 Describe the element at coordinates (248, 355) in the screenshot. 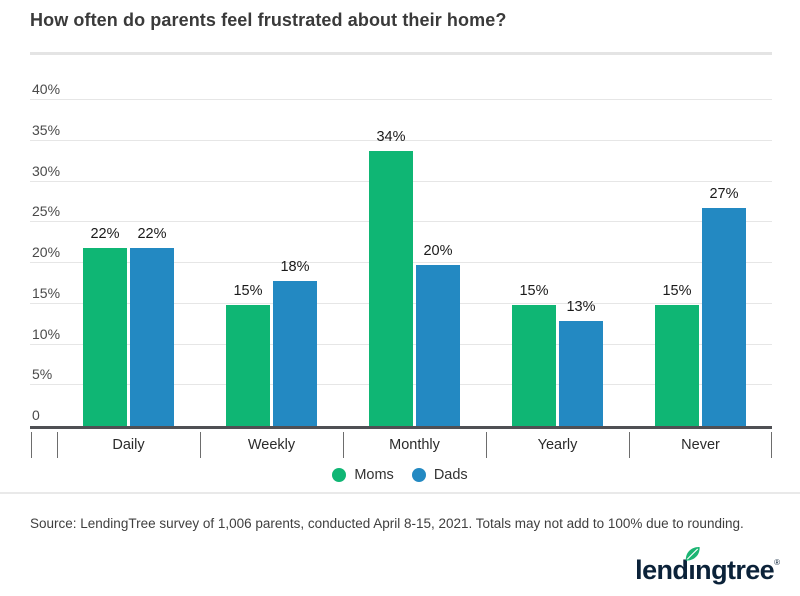

I see `bar-moms-weekly: 15%` at that location.